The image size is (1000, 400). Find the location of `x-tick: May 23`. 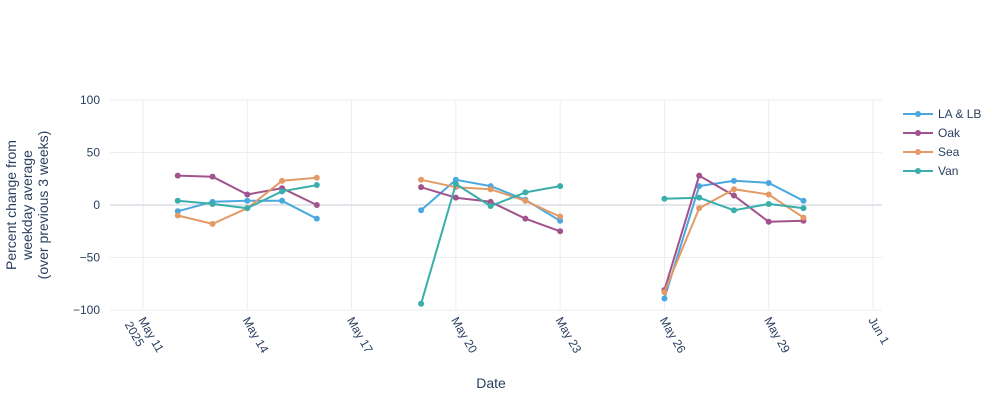

x-tick: May 23 is located at coordinates (569, 335).